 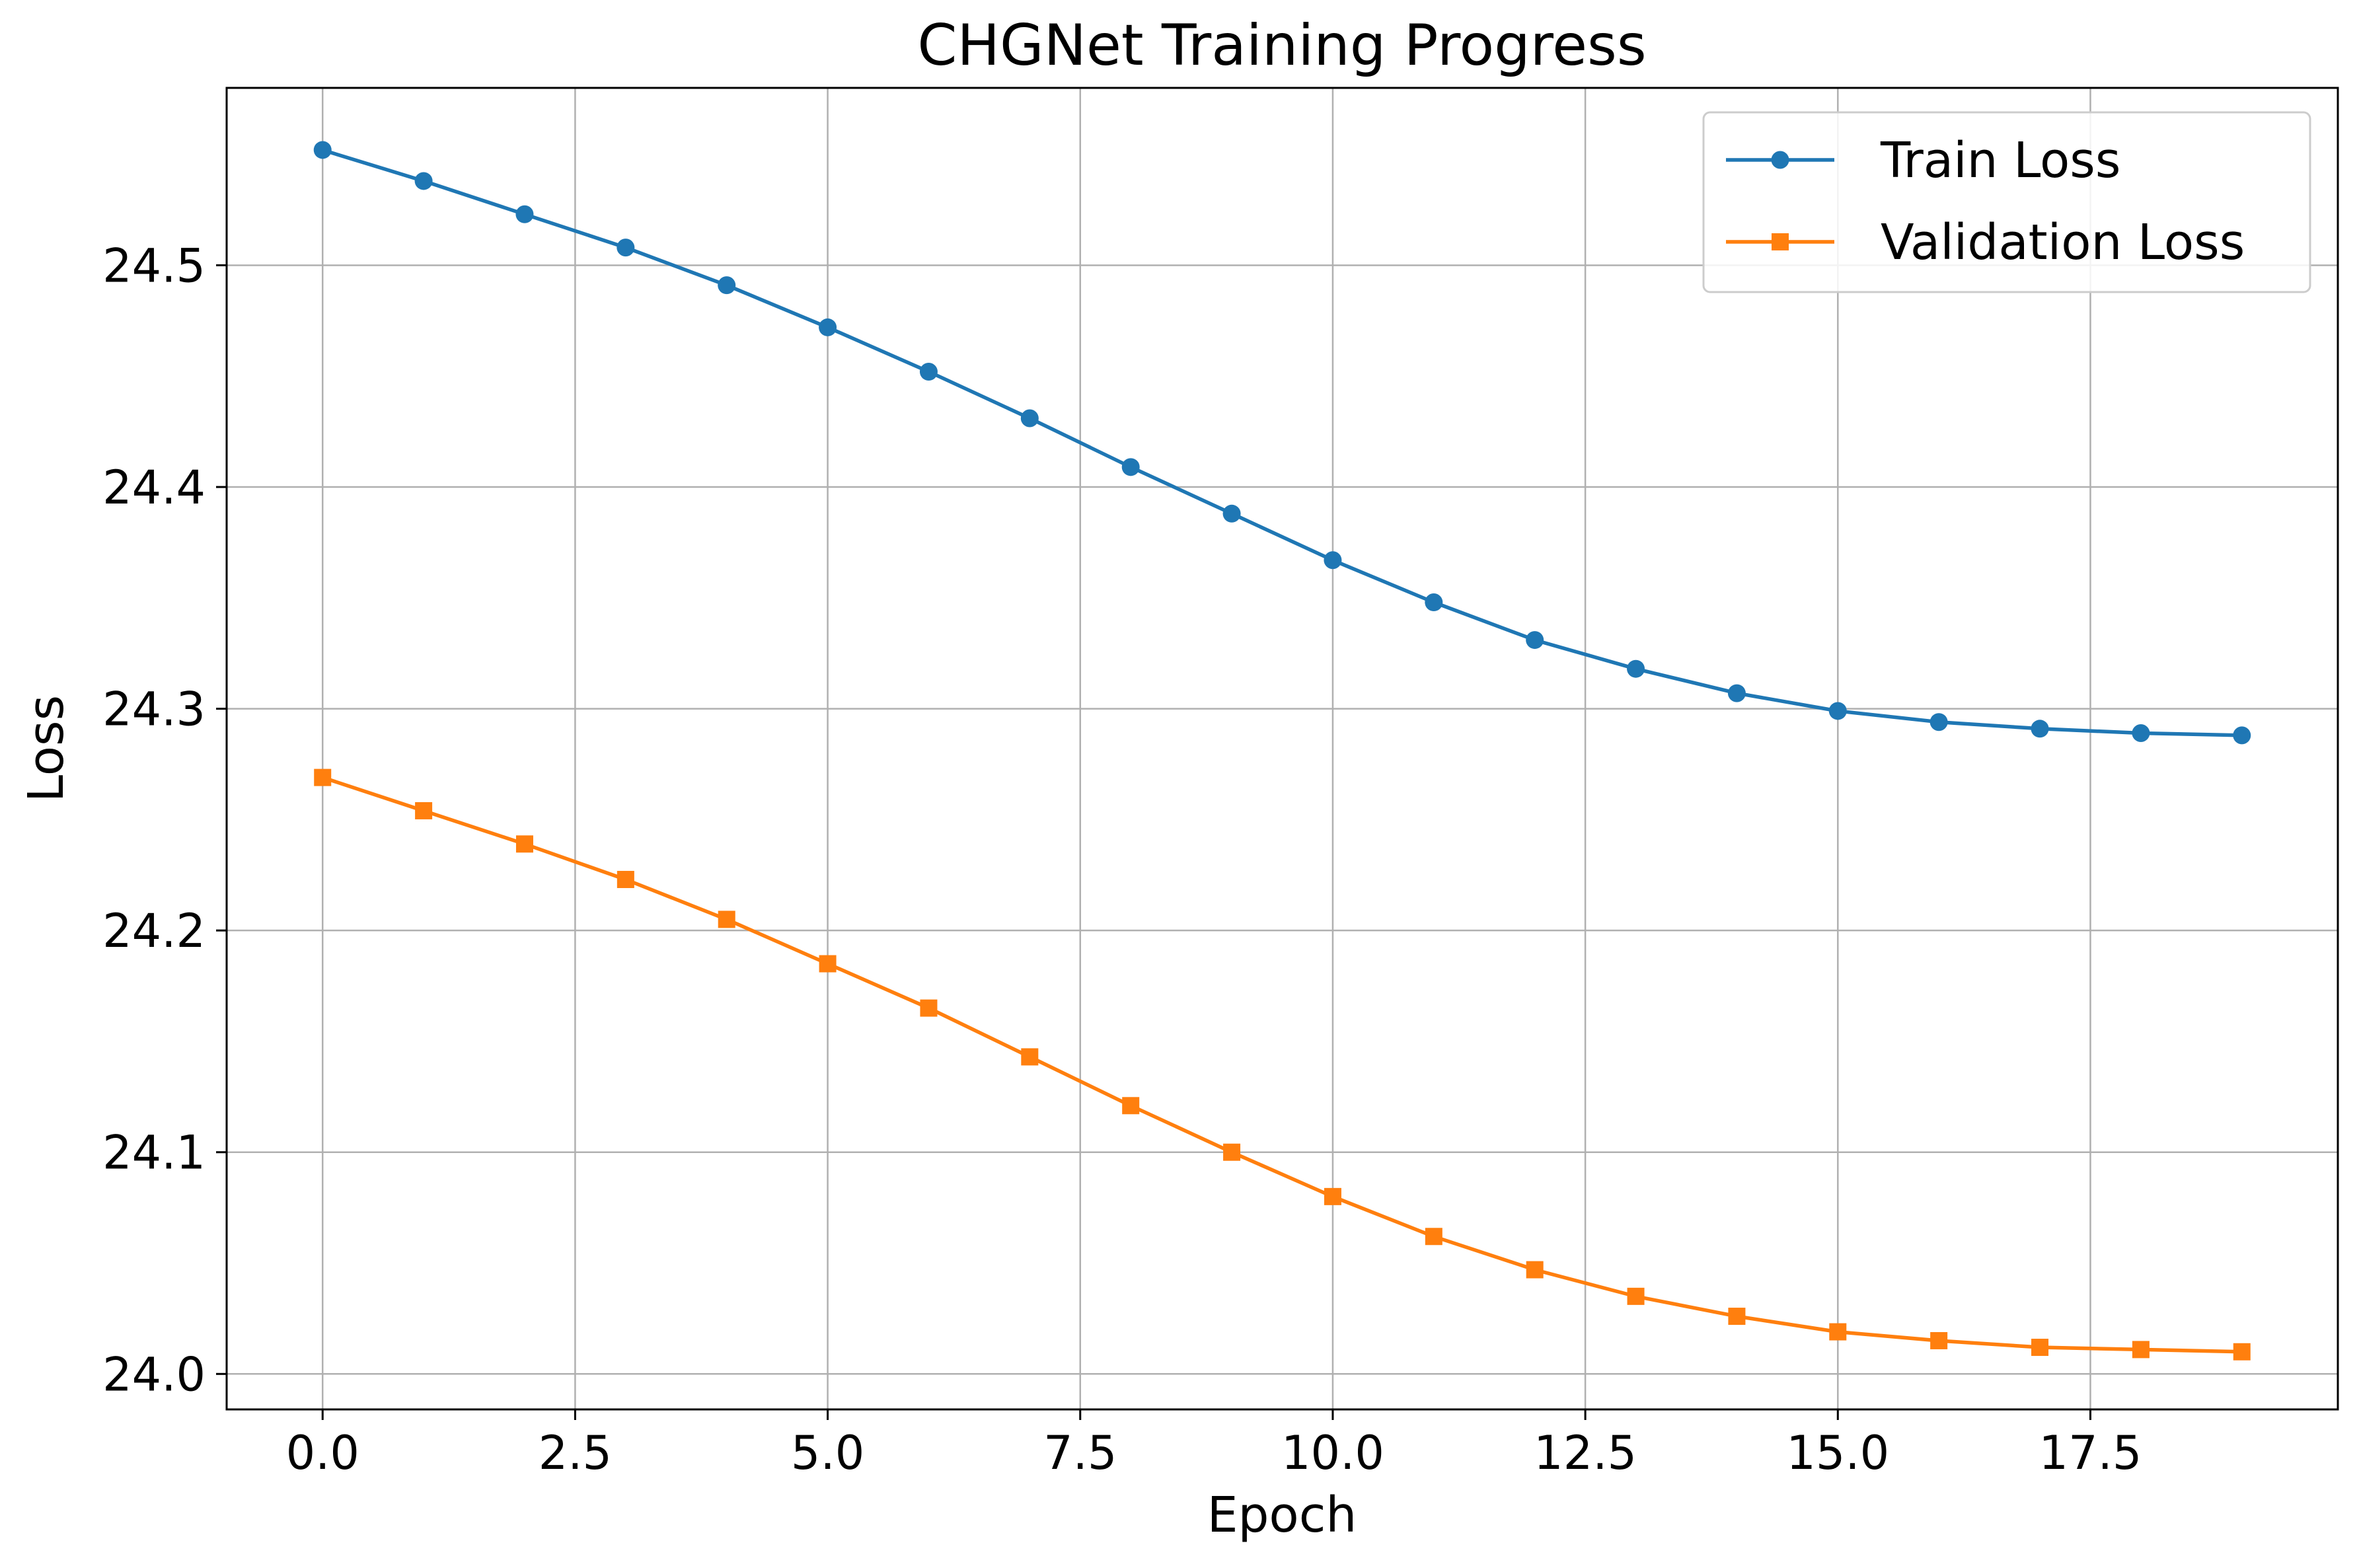 What do you see at coordinates (575, 1453) in the screenshot?
I see `x-tick-label: 2.5` at bounding box center [575, 1453].